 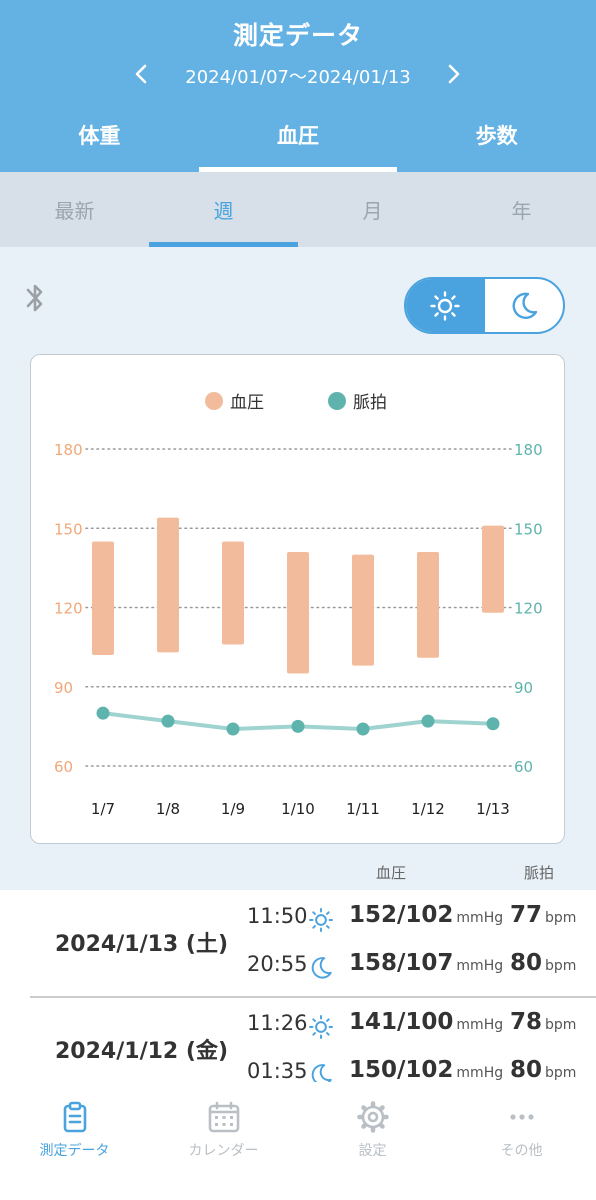 I want to click on record-bp: 158/107 mmHg, so click(x=426, y=963).